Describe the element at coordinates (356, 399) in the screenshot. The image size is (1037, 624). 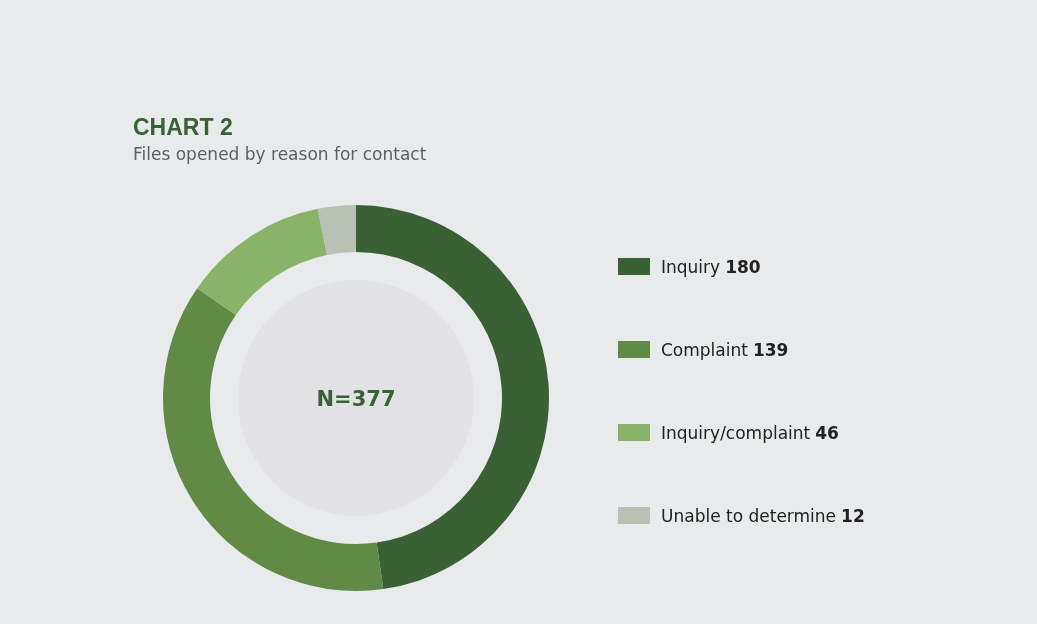
I see `text: N=377` at that location.